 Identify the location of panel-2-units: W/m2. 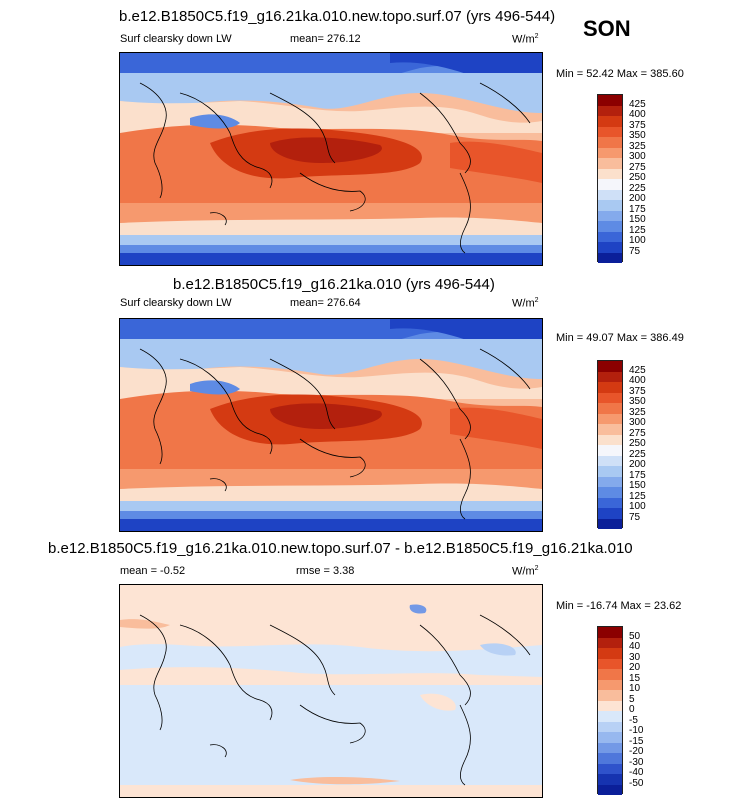
(525, 303).